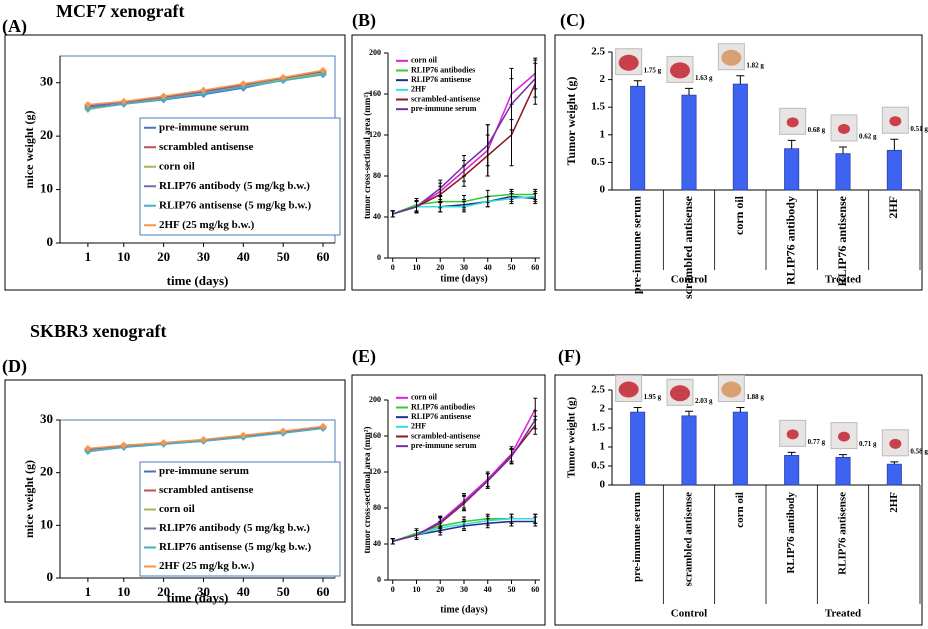 The height and width of the screenshot is (629, 928). Describe the element at coordinates (790, 240) in the screenshot. I see `x-tick-label: RLIP76 antibody` at that location.